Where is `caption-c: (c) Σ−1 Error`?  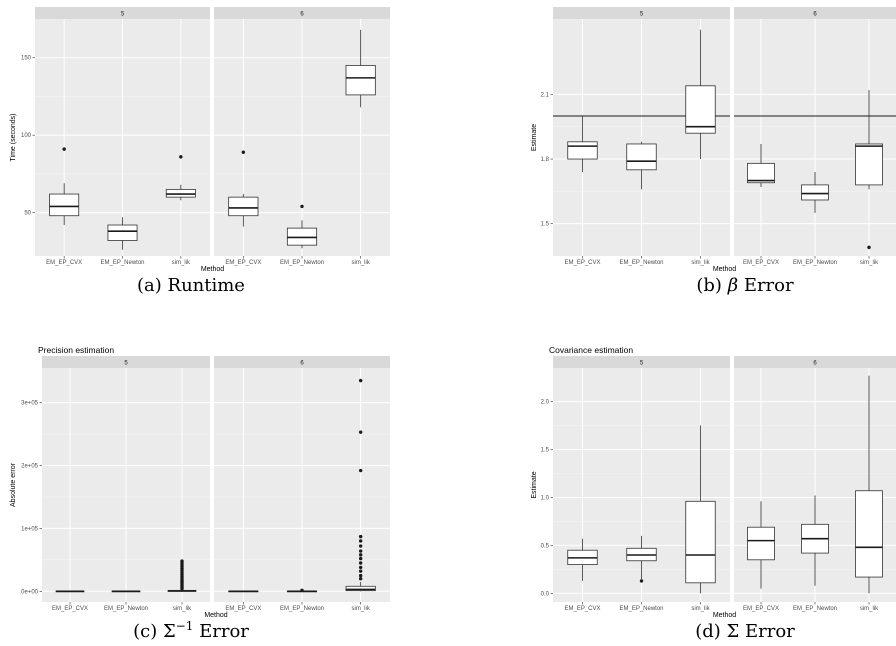 caption-c: (c) Σ−1 Error is located at coordinates (191, 630).